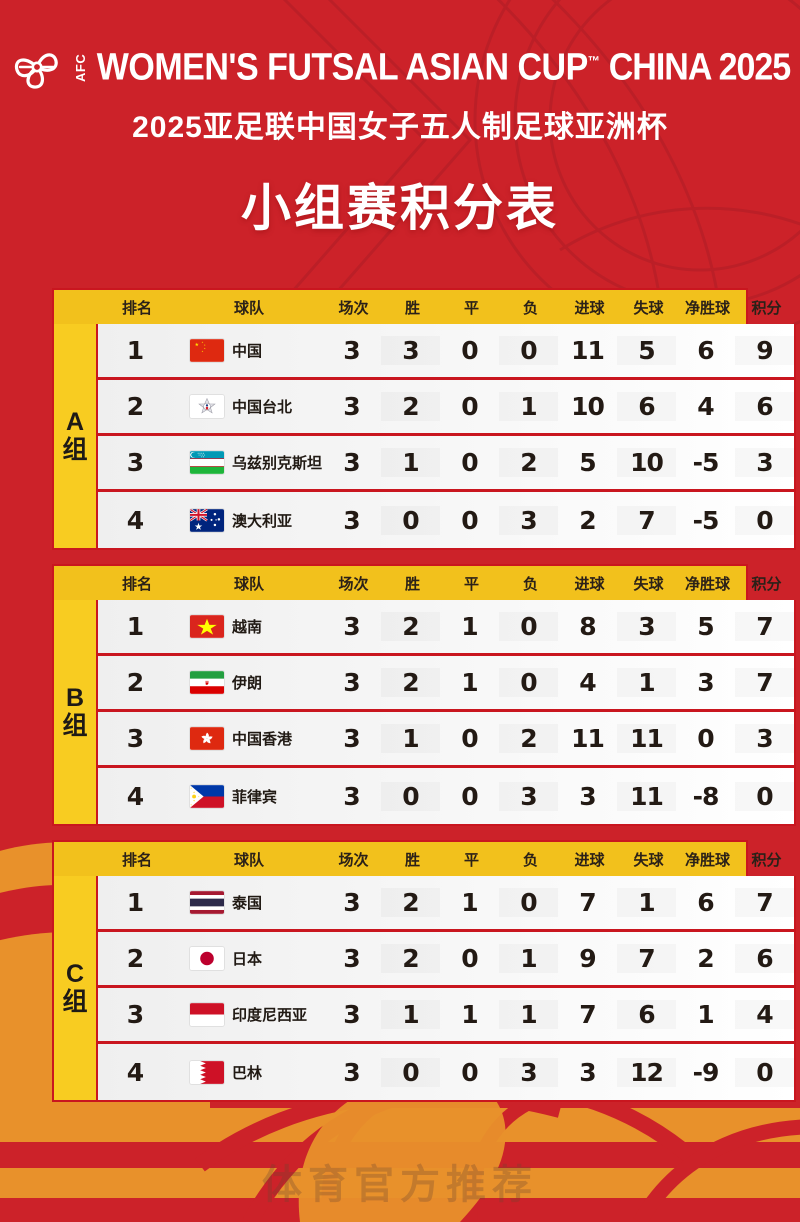  I want to click on cell-gd: 3, so click(705, 682).